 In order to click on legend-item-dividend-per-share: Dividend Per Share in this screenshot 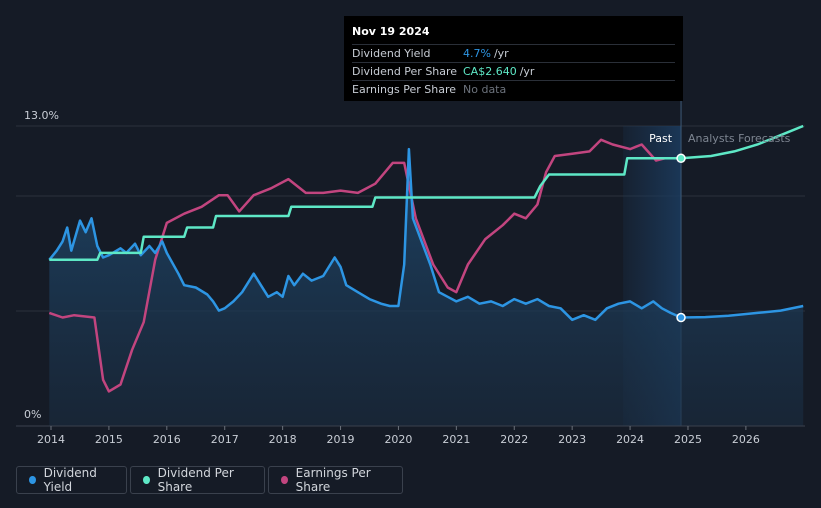, I will do `click(197, 480)`.